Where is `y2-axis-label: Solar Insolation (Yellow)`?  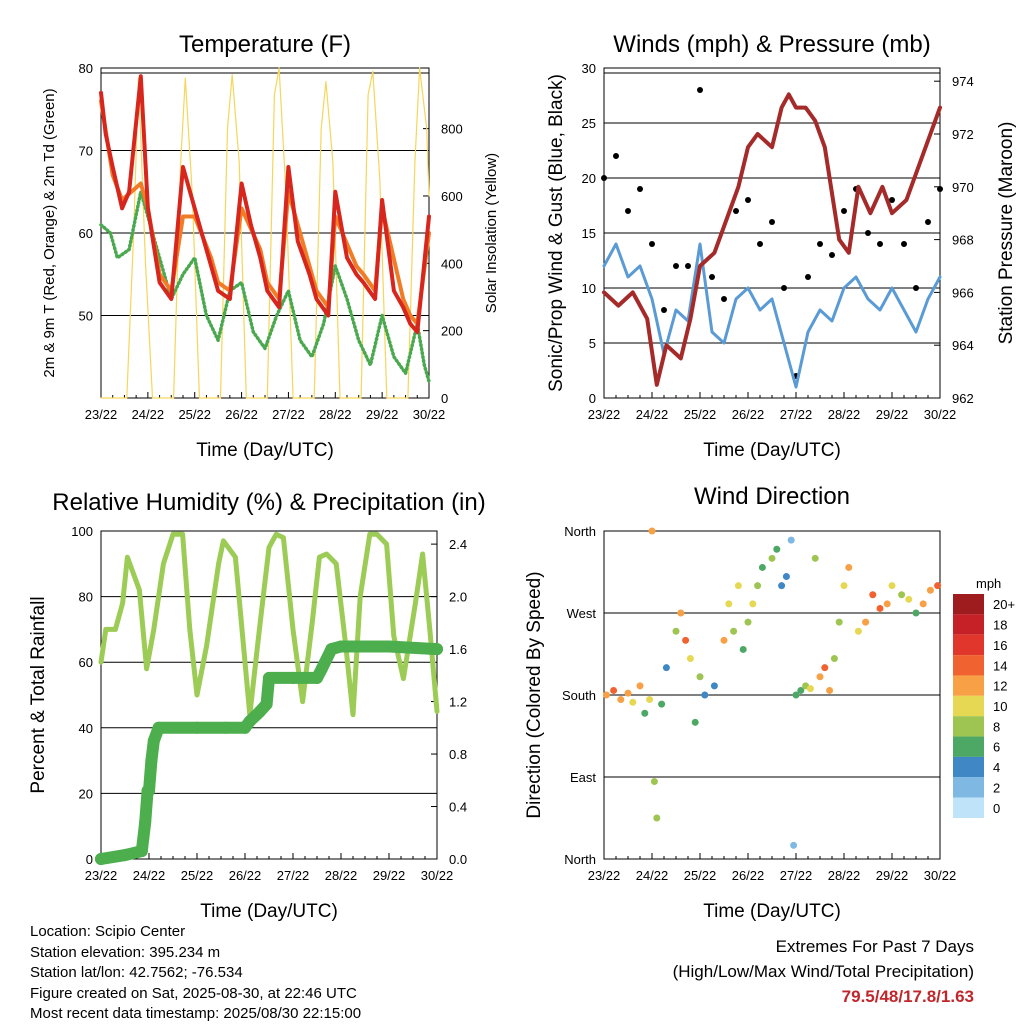 y2-axis-label: Solar Insolation (Yellow) is located at coordinates (491, 233).